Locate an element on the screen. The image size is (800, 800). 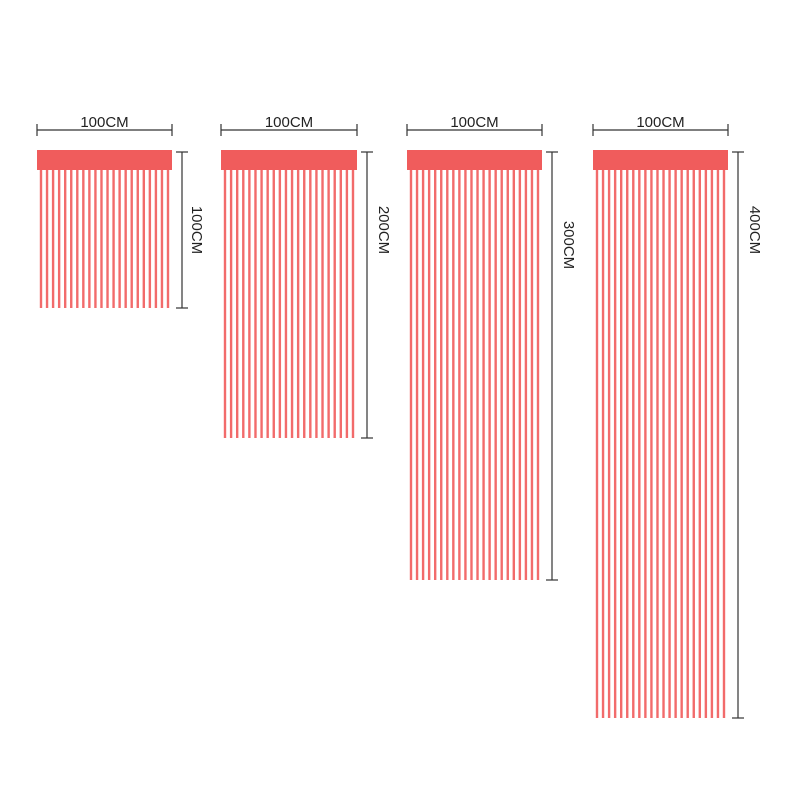
height-label: 400CM is located at coordinates (754, 230).